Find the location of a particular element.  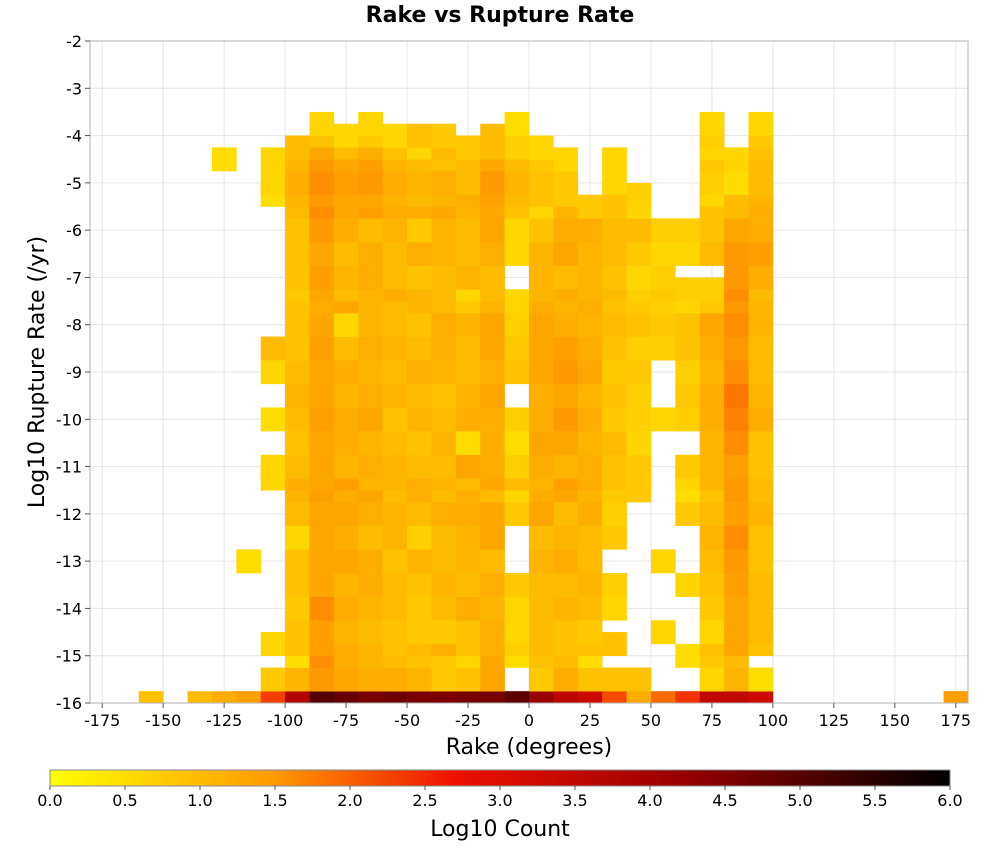

y-tick-label: -4 is located at coordinates (74, 136).